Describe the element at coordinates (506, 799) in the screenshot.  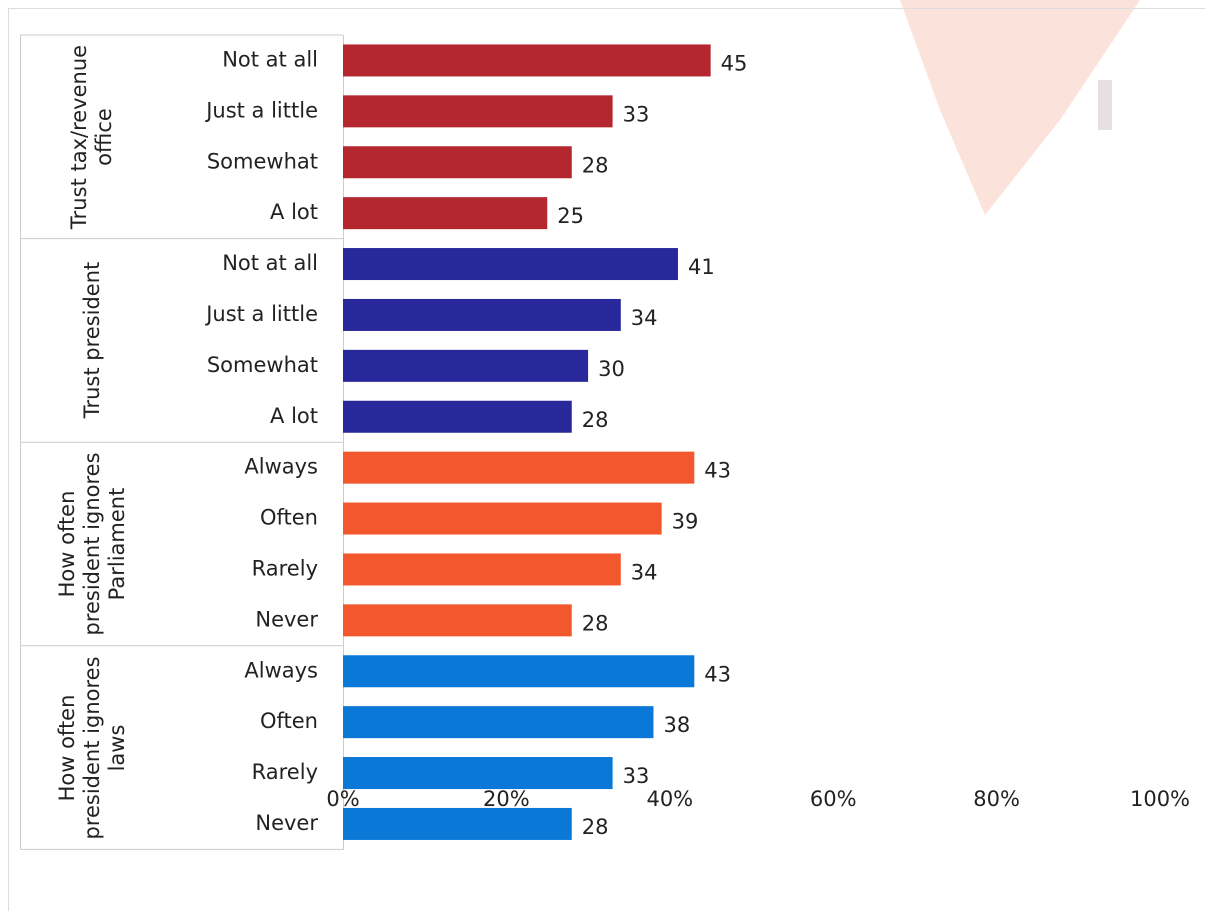
I see `x-tick-label: 20%` at that location.